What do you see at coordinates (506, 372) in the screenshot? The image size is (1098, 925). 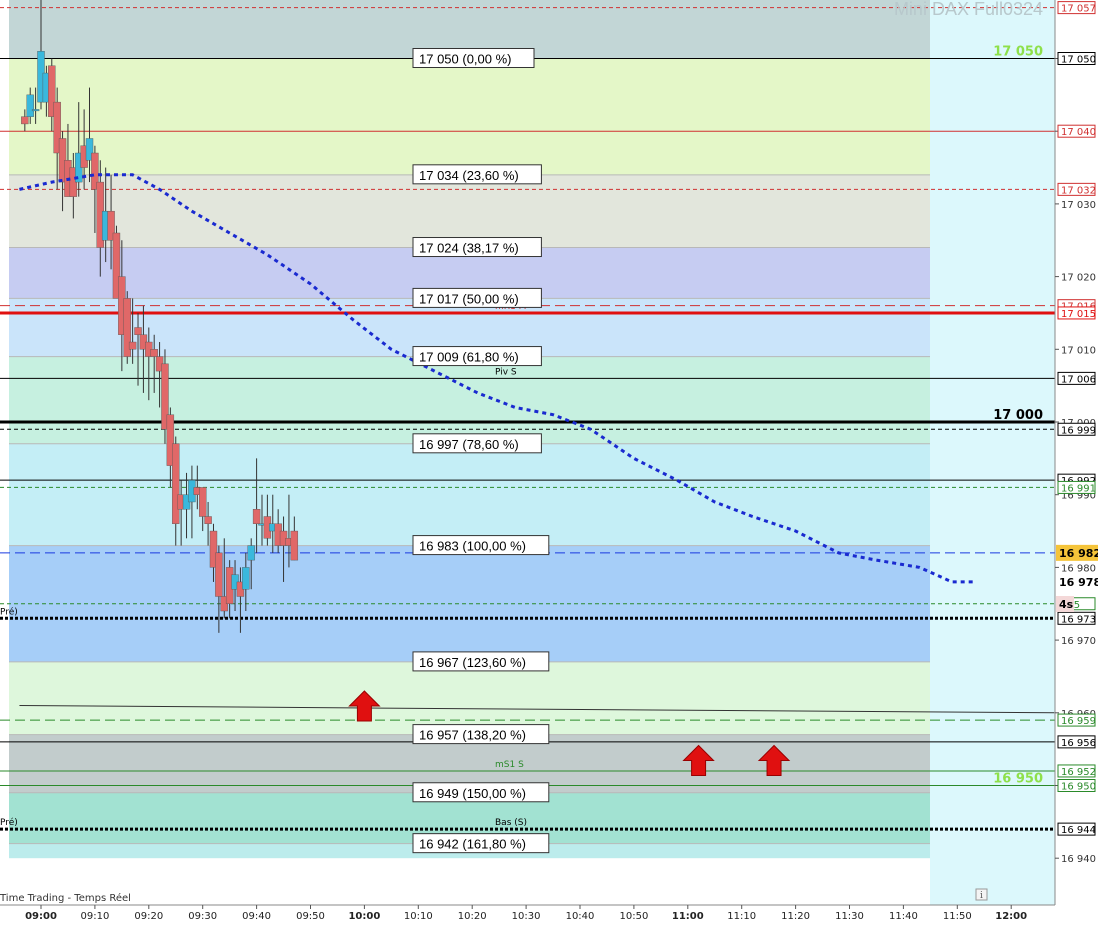 I see `line-tag: Piv S` at bounding box center [506, 372].